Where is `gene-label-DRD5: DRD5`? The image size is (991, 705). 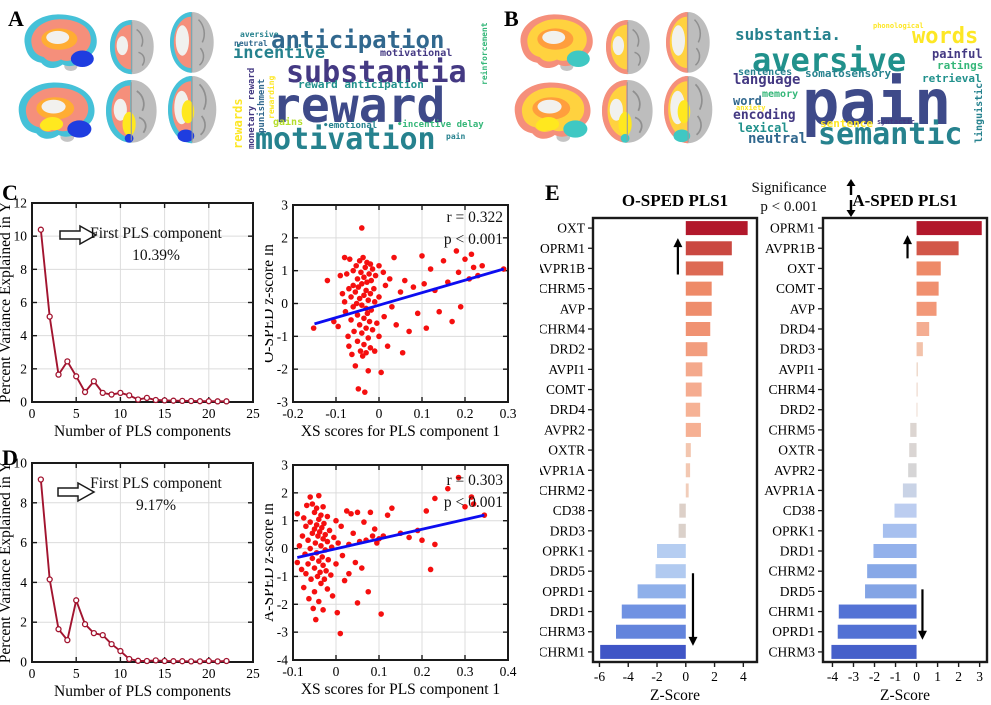 gene-label-DRD5: DRD5 is located at coordinates (798, 591).